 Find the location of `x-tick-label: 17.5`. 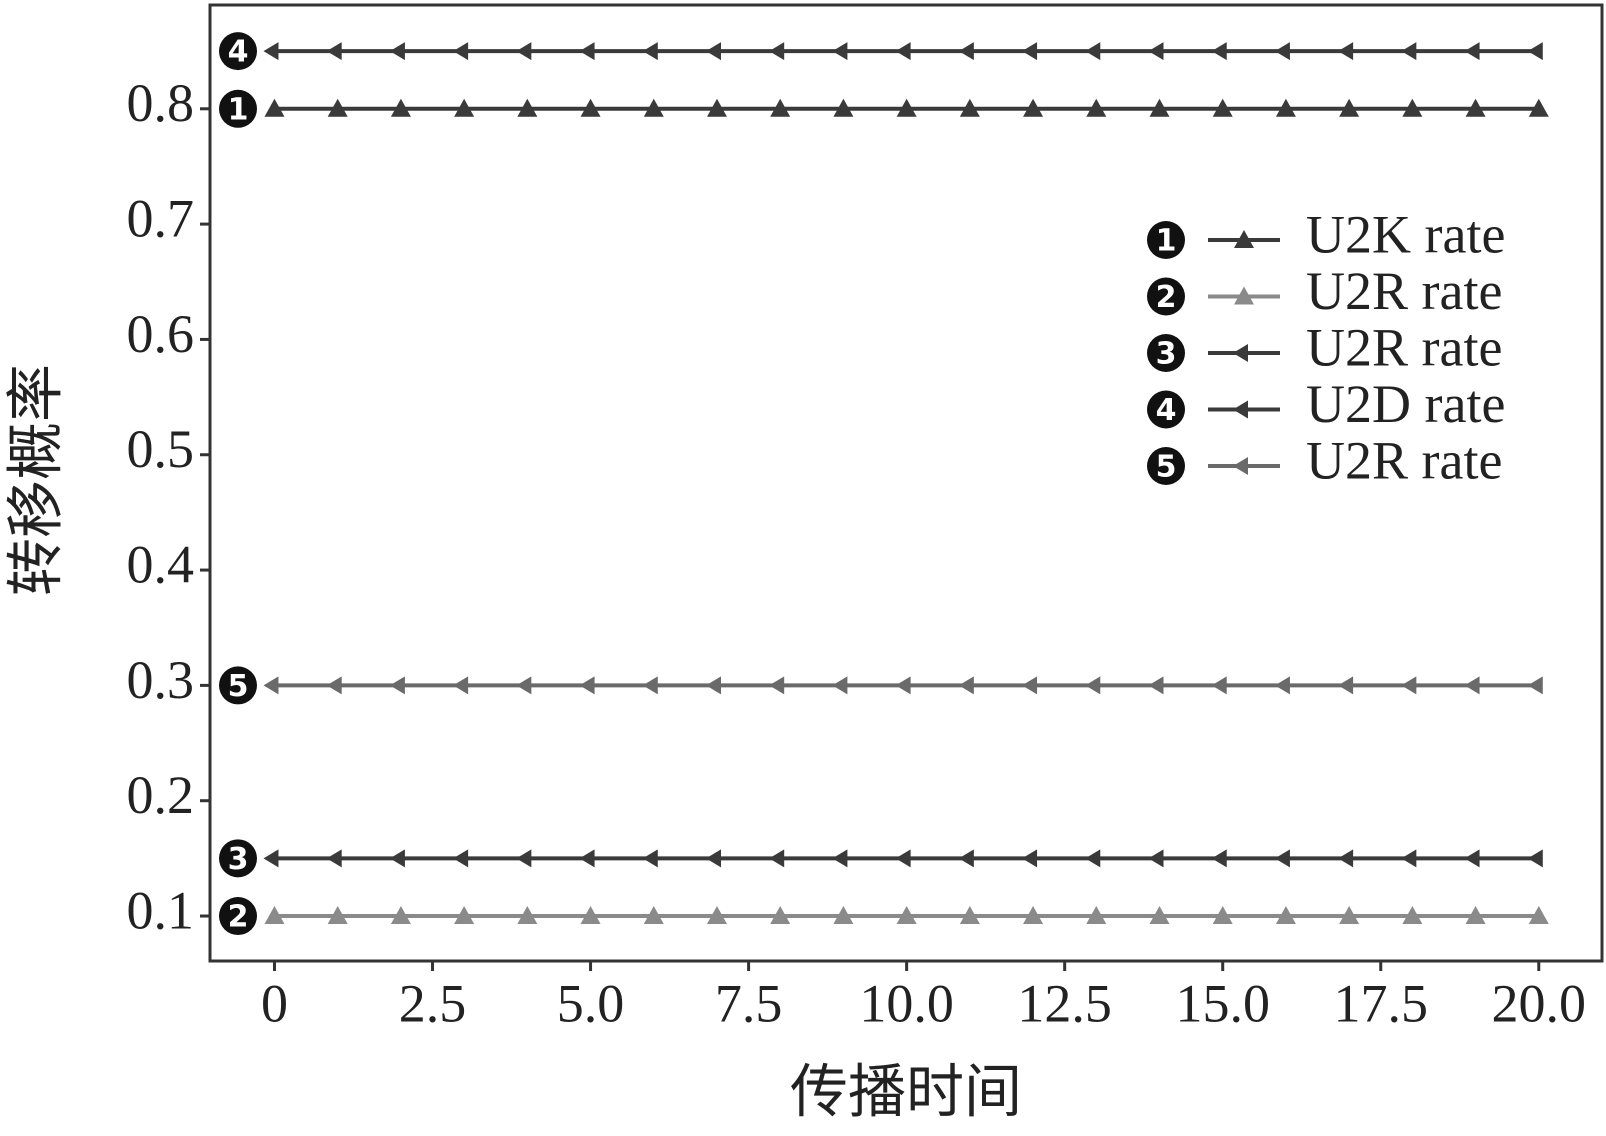

x-tick-label: 17.5 is located at coordinates (1380, 1003).